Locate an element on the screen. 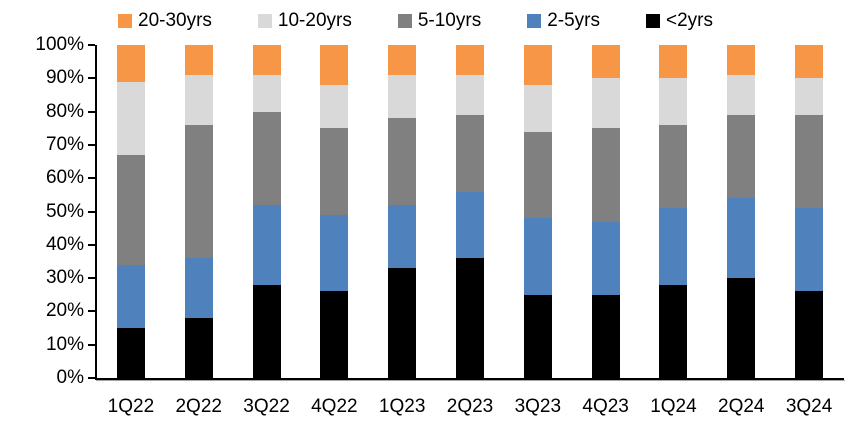 This screenshot has height=431, width=852. legend-swatch-20to30yrs is located at coordinates (125, 21).